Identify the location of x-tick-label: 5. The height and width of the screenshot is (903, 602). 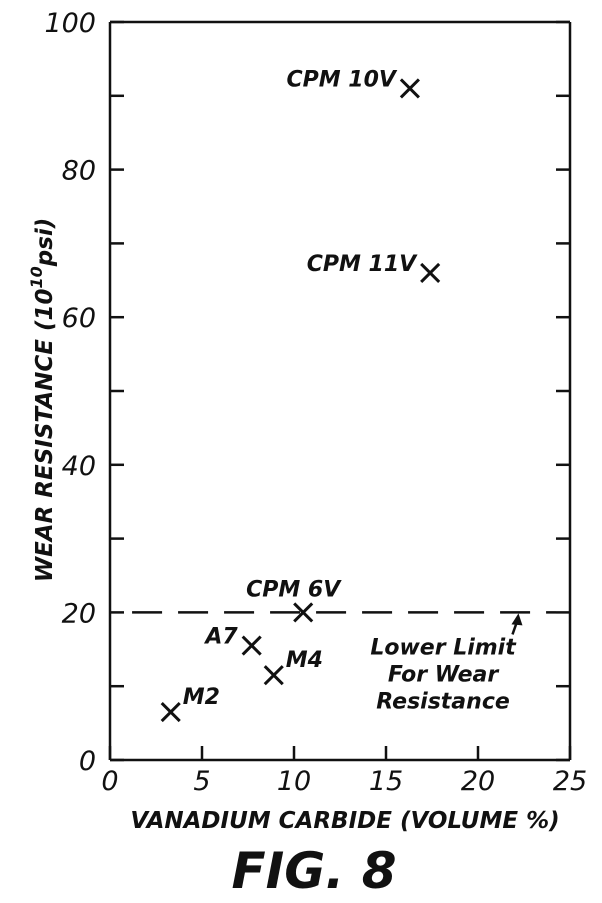
(201, 781).